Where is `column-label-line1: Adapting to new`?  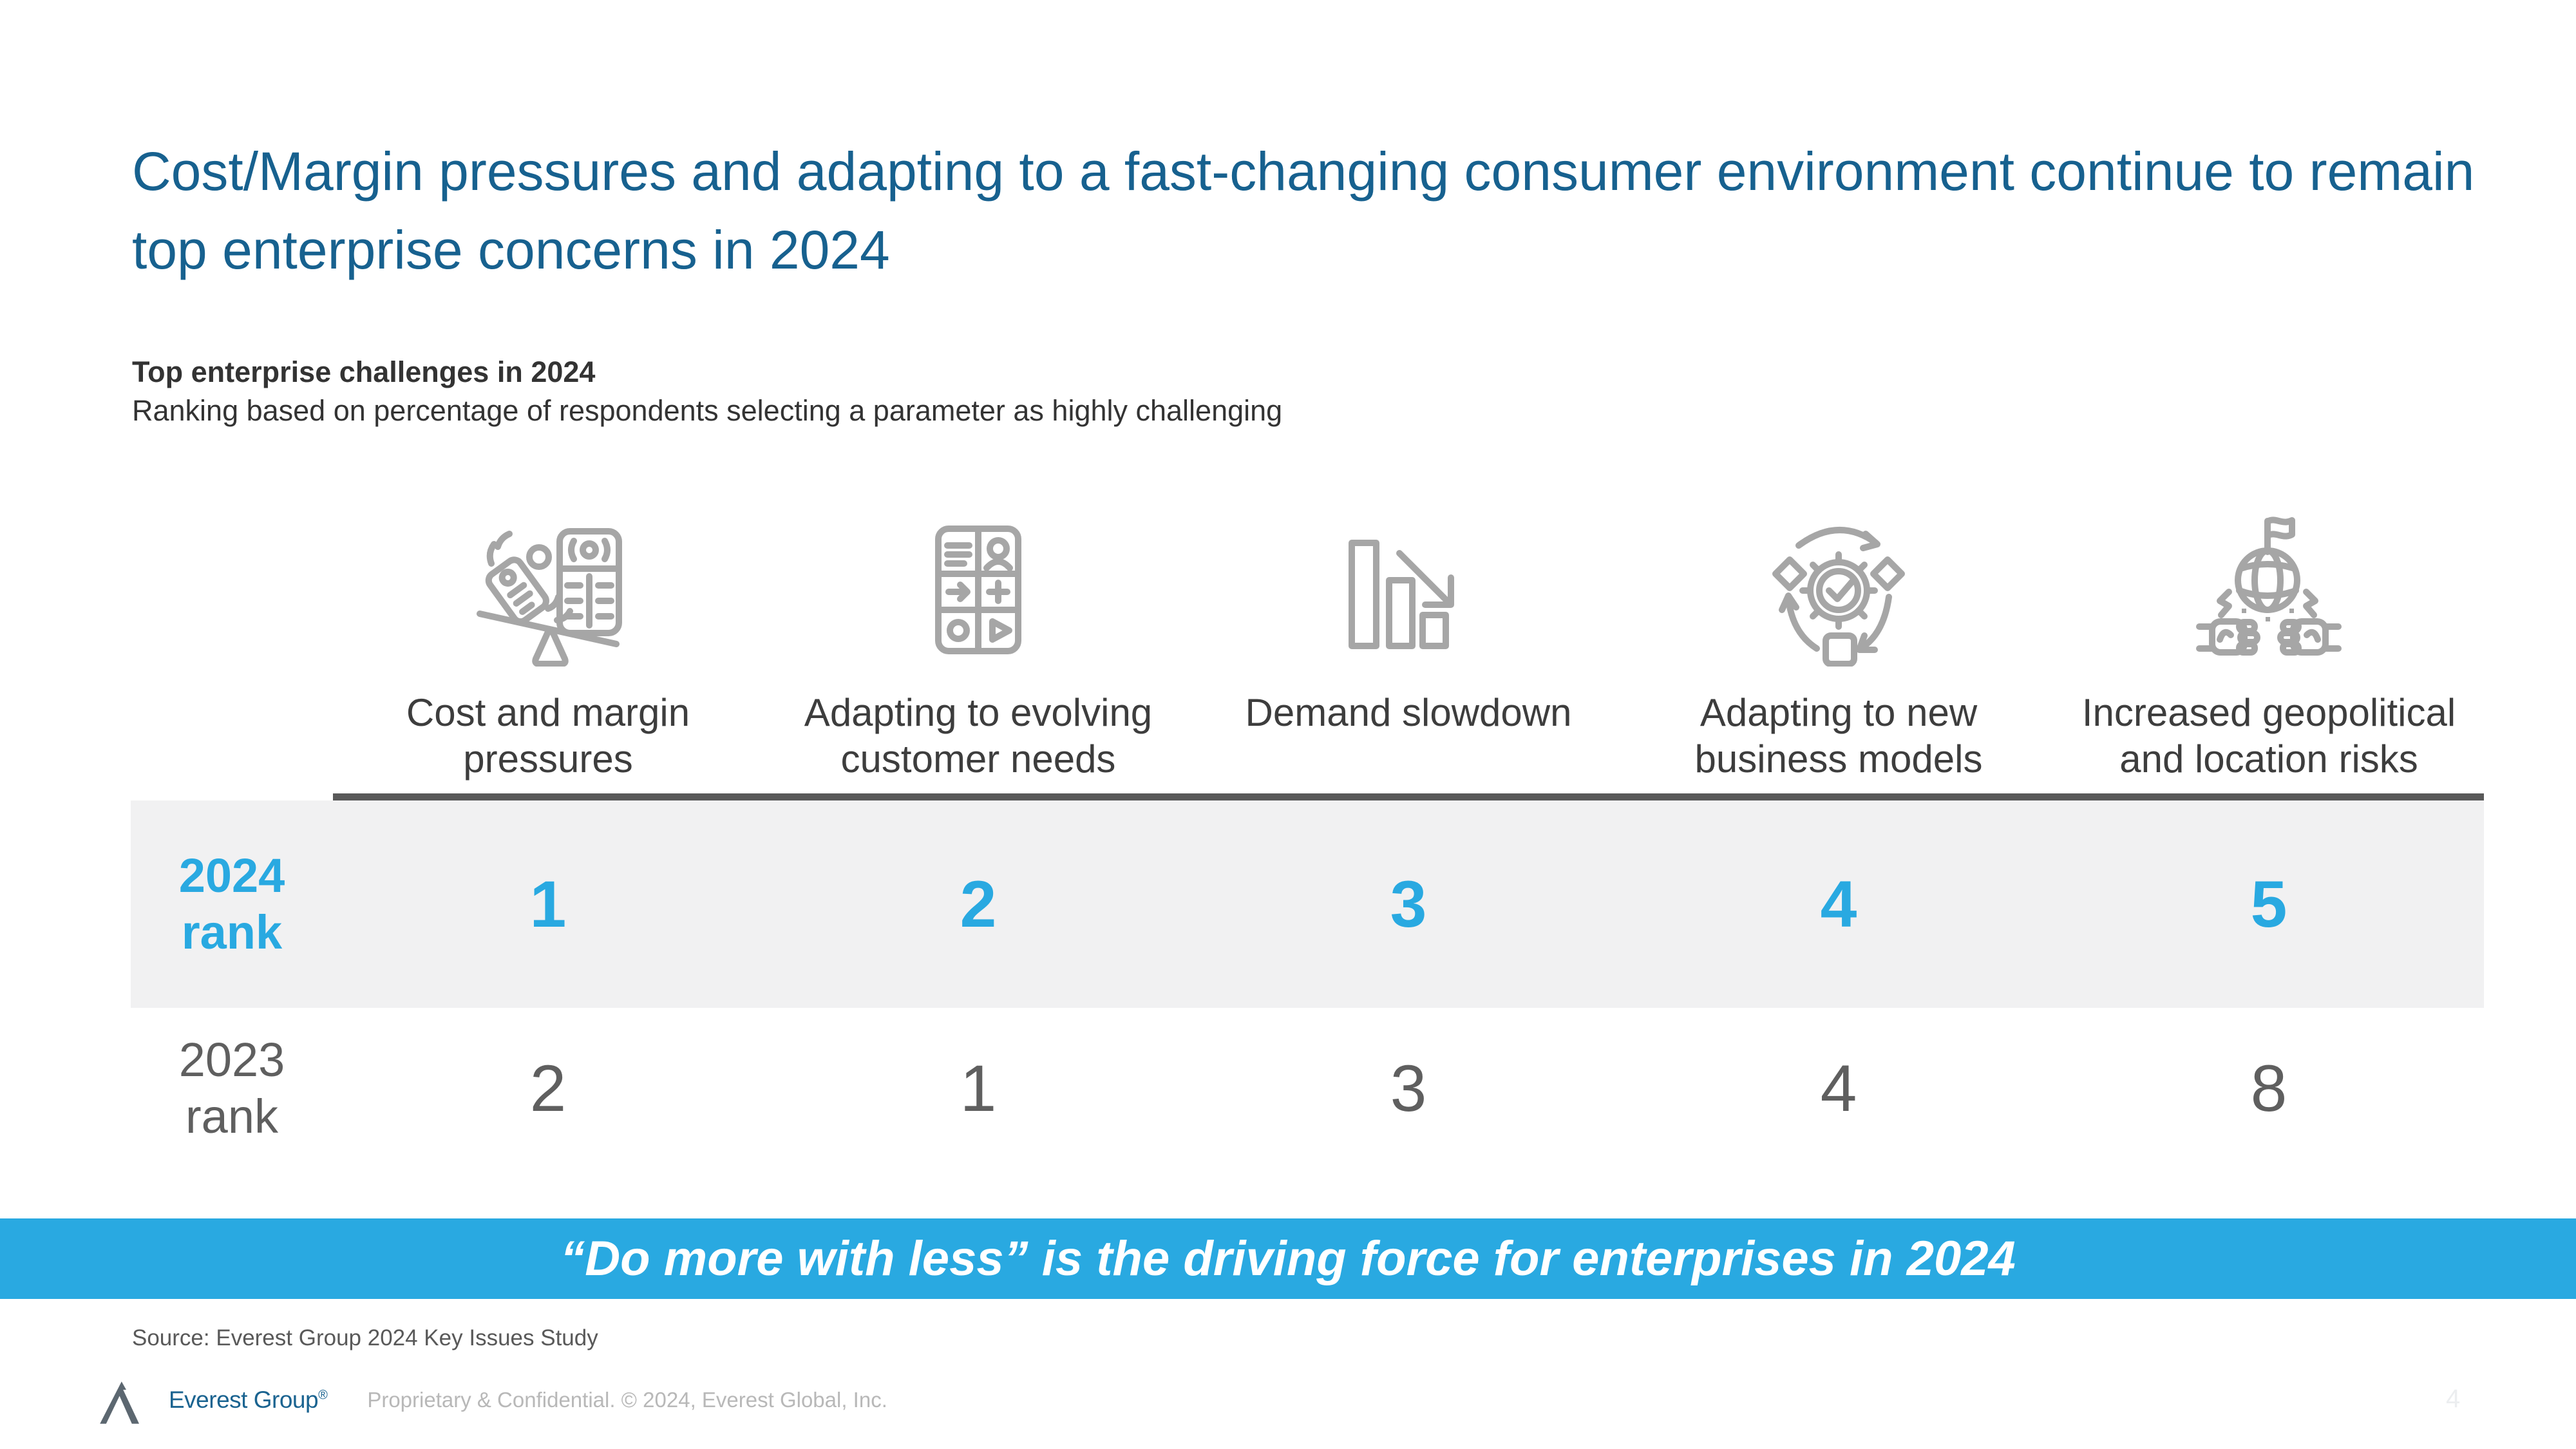 column-label-line1: Adapting to new is located at coordinates (1839, 713).